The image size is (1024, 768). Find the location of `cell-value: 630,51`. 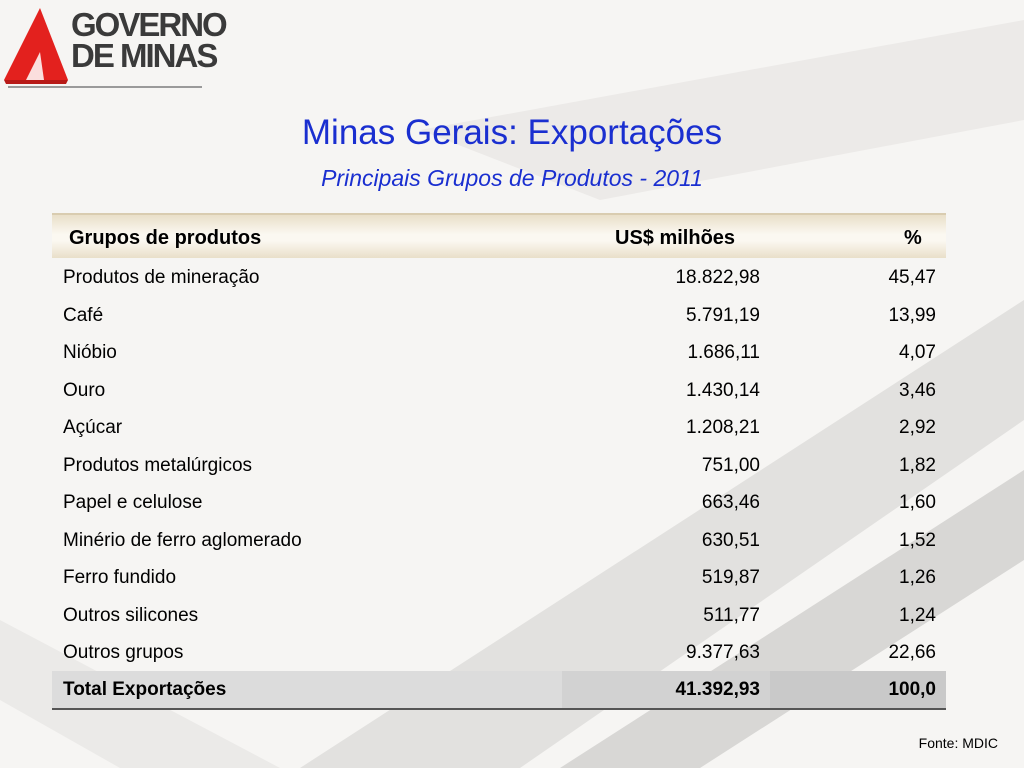

cell-value: 630,51 is located at coordinates (730, 540).